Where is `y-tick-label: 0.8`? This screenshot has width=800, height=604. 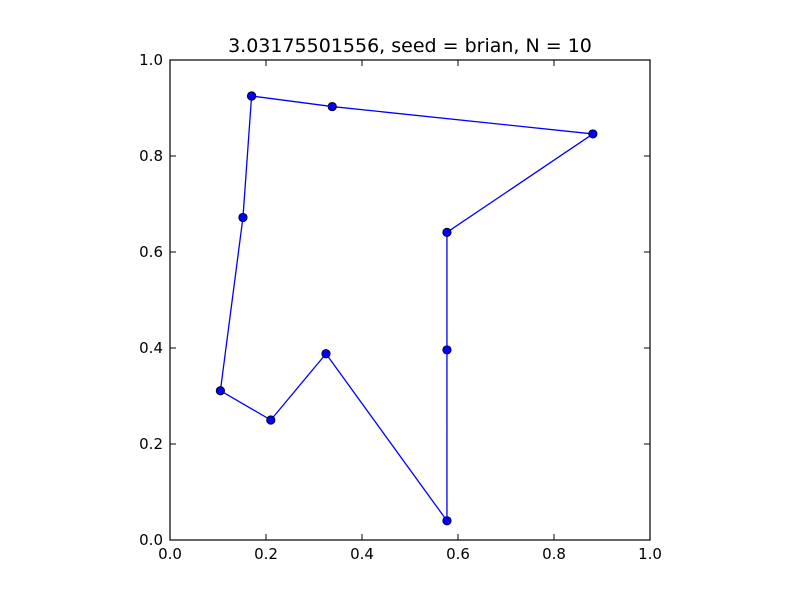 y-tick-label: 0.8 is located at coordinates (151, 156).